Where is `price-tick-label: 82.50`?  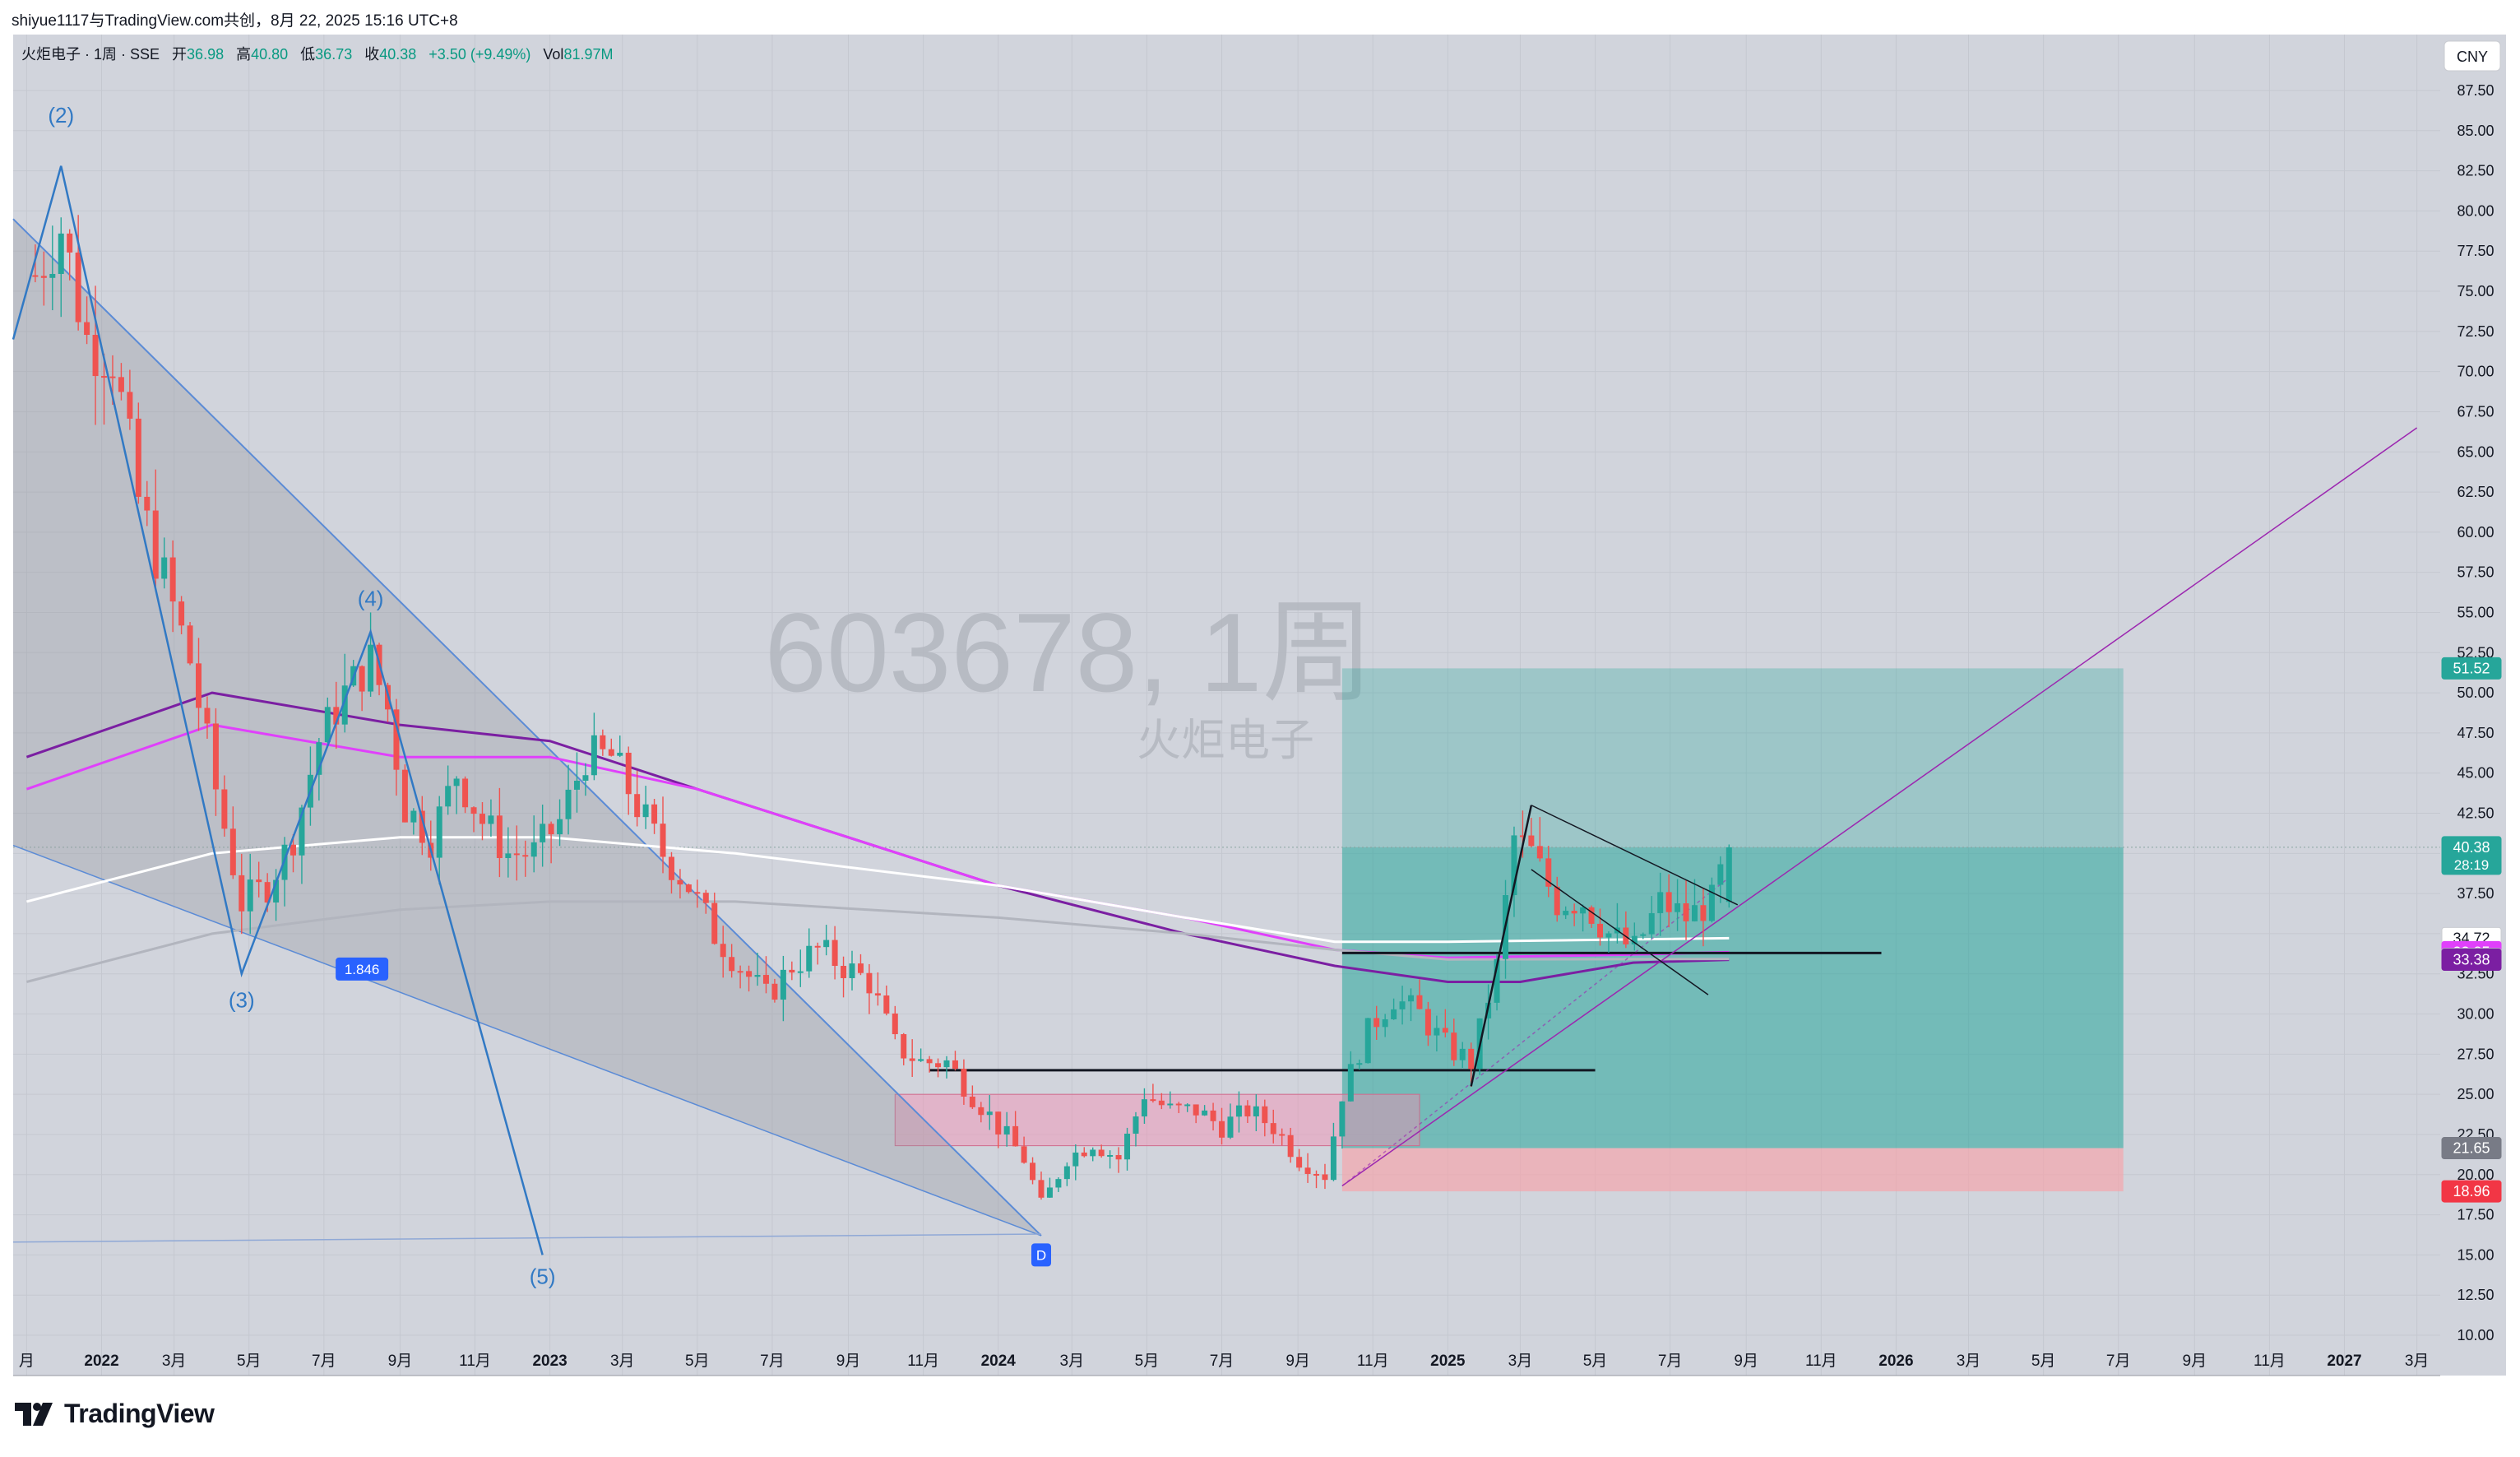
price-tick-label: 82.50 is located at coordinates (2475, 171).